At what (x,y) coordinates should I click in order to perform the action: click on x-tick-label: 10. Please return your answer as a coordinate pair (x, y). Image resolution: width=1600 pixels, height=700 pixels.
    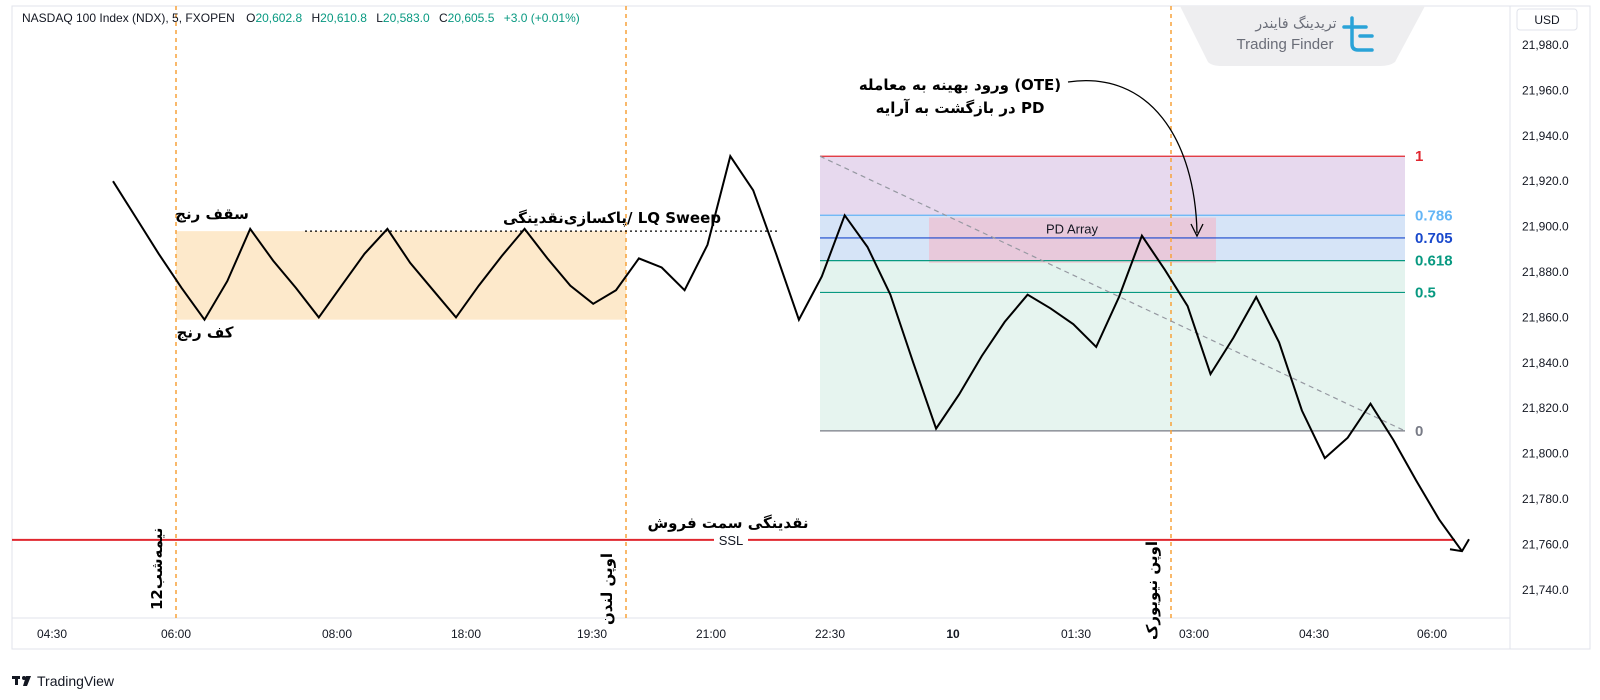
    Looking at the image, I should click on (953, 634).